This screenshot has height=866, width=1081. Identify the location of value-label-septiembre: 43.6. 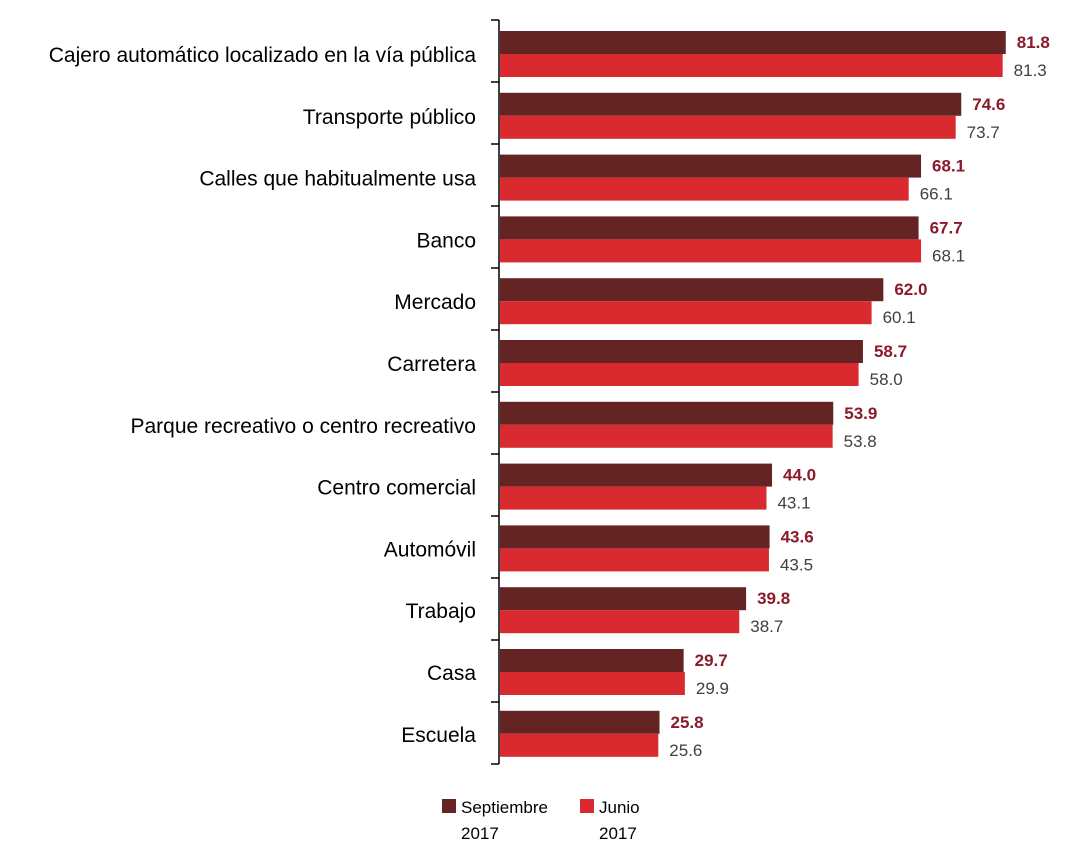
(797, 536).